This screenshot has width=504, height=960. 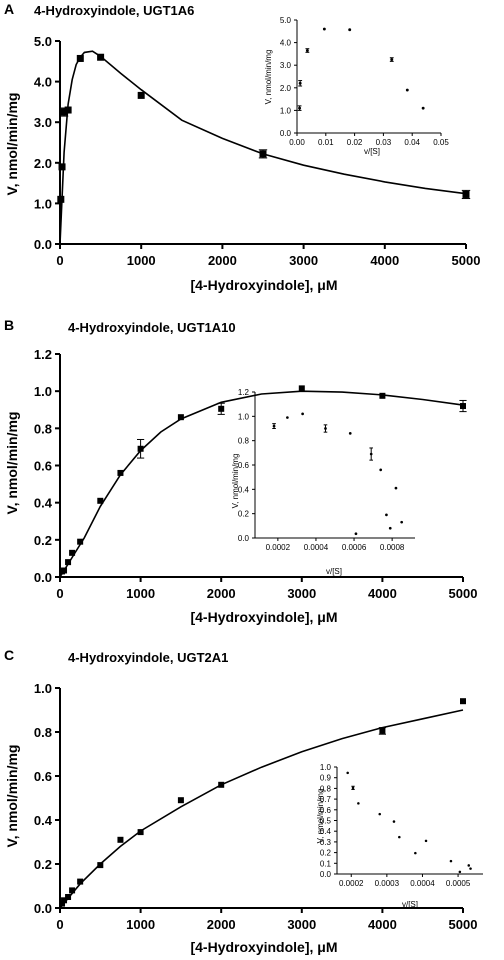 What do you see at coordinates (355, 142) in the screenshot?
I see `panel-a-inset-x-tick-label: 0.02` at bounding box center [355, 142].